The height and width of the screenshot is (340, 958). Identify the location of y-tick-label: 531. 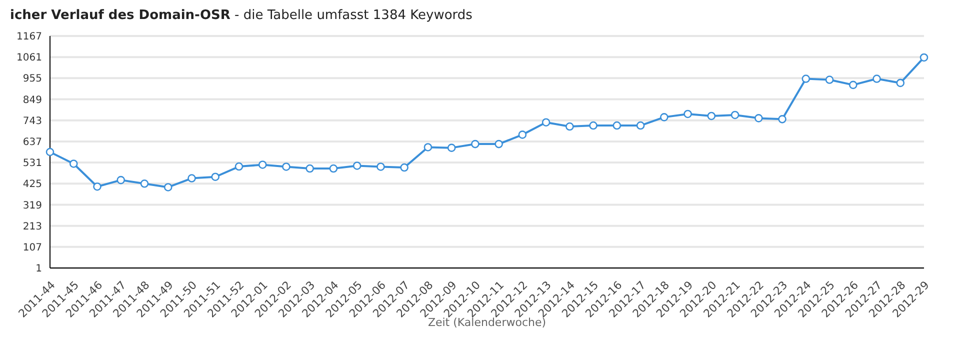
(32, 164).